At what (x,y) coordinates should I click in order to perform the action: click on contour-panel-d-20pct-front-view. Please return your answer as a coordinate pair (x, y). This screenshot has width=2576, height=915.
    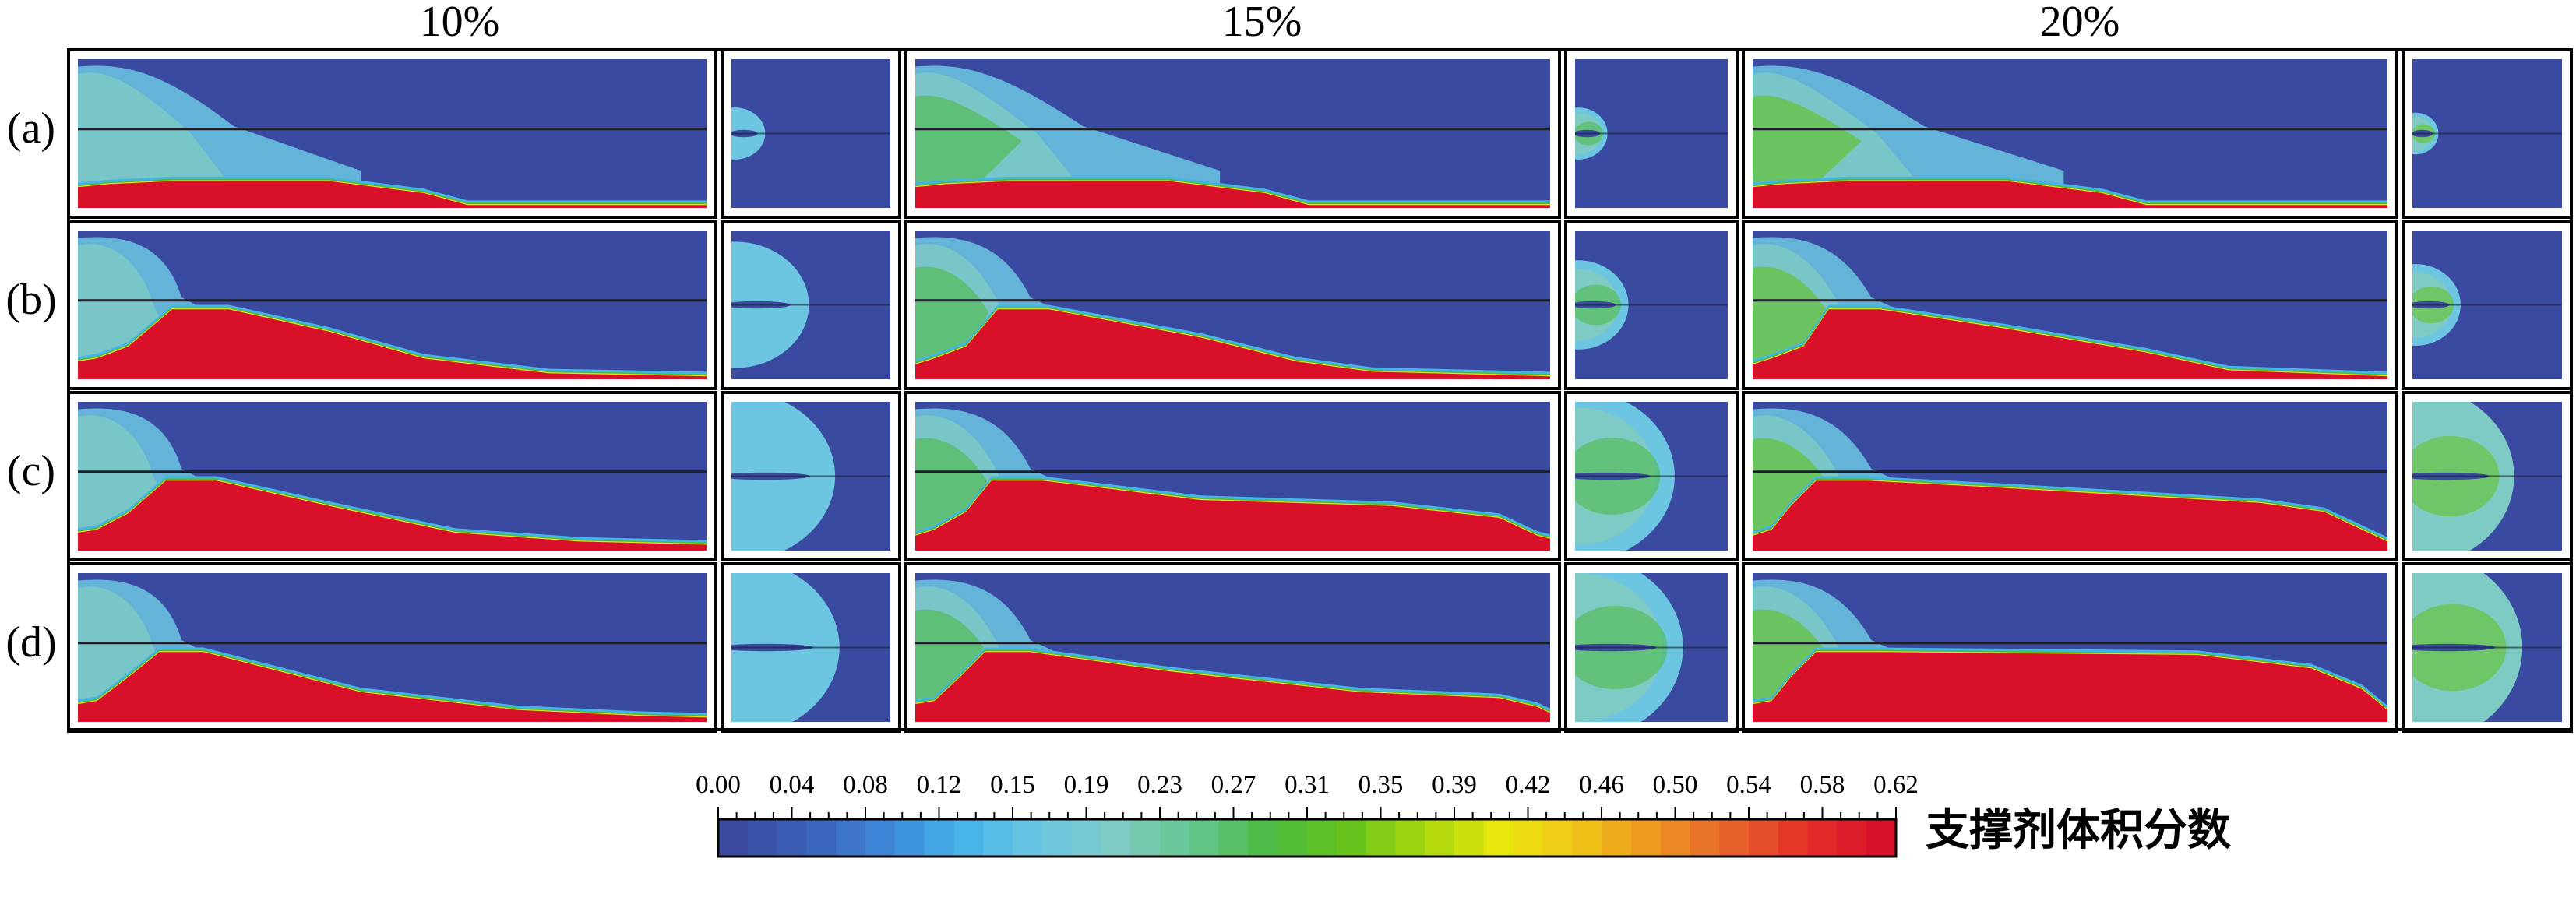
    Looking at the image, I should click on (2487, 647).